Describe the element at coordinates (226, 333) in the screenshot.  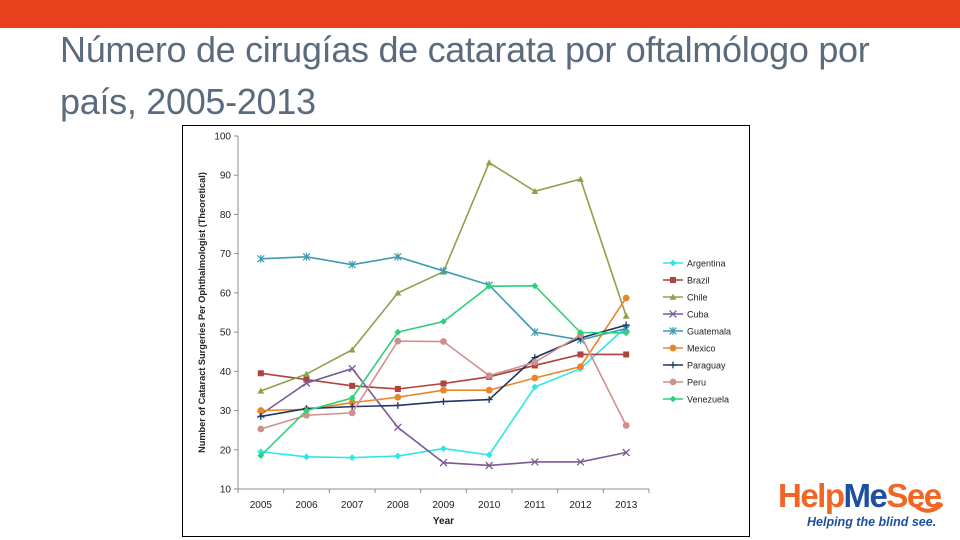
I see `y-tick-label: 50` at that location.